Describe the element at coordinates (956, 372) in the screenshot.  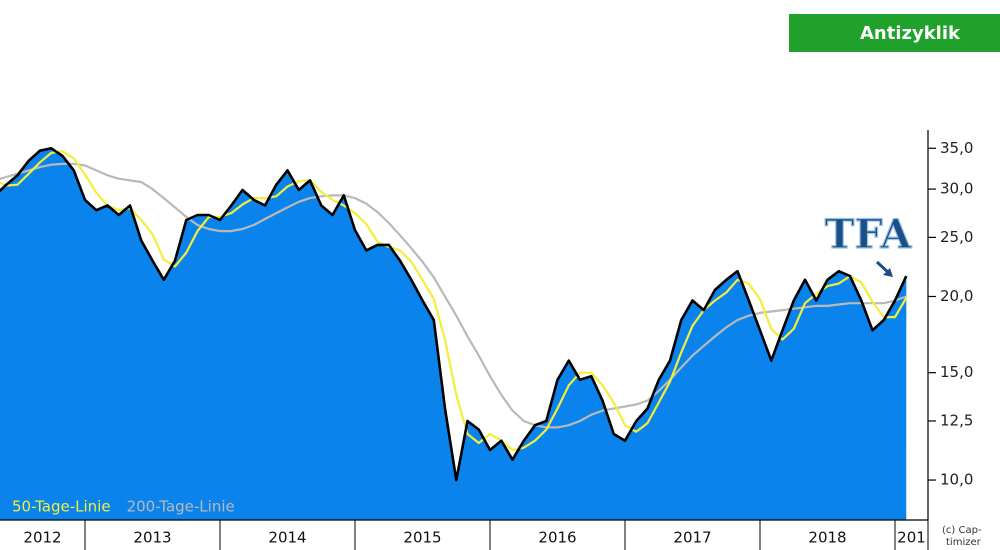
I see `y-tick-label: 15,0` at that location.